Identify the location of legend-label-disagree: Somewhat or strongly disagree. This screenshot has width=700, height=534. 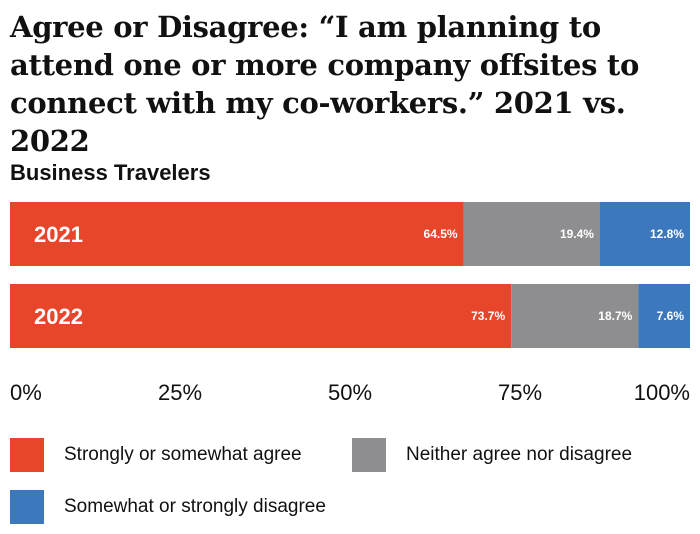
(195, 506).